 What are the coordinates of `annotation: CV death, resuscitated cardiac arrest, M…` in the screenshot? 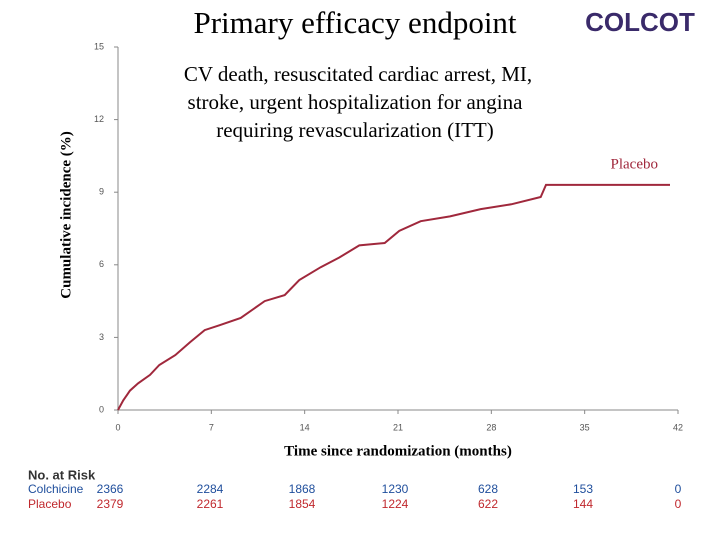 It's located at (358, 74).